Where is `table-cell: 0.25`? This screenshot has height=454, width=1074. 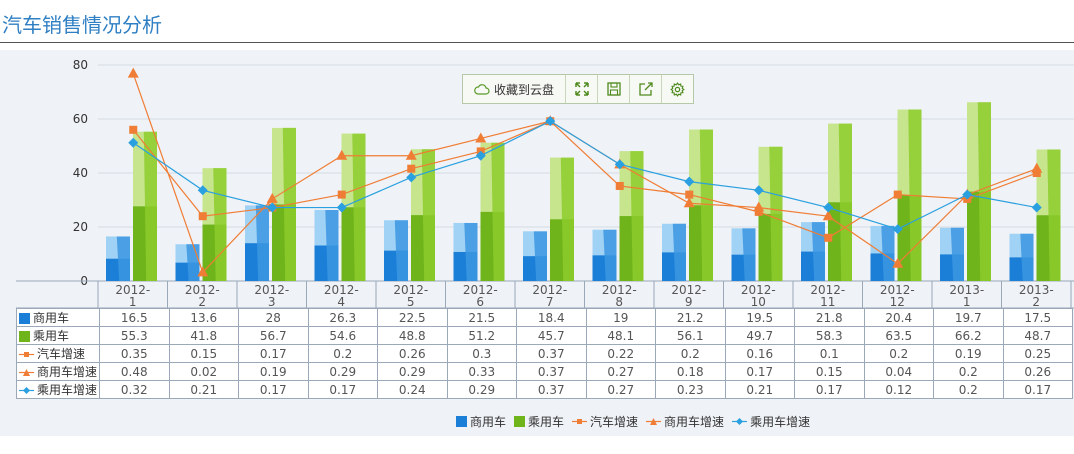
table-cell: 0.25 is located at coordinates (1037, 353).